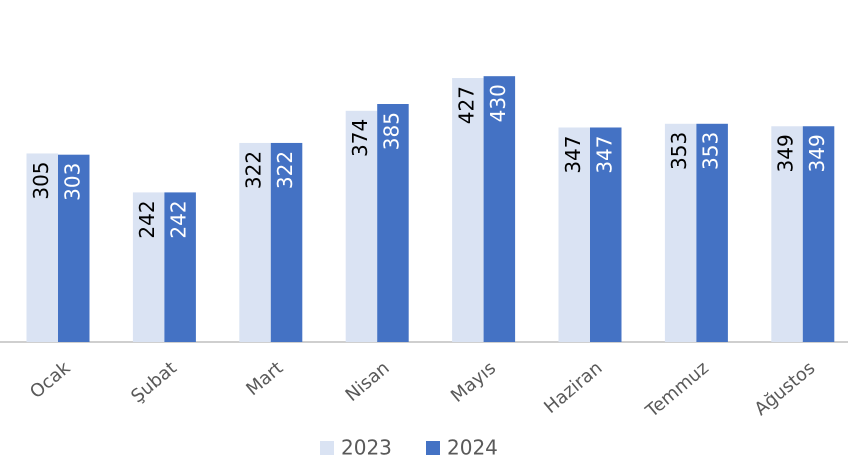 The width and height of the screenshot is (848, 467). What do you see at coordinates (368, 382) in the screenshot?
I see `x-tick-label: Nisan` at bounding box center [368, 382].